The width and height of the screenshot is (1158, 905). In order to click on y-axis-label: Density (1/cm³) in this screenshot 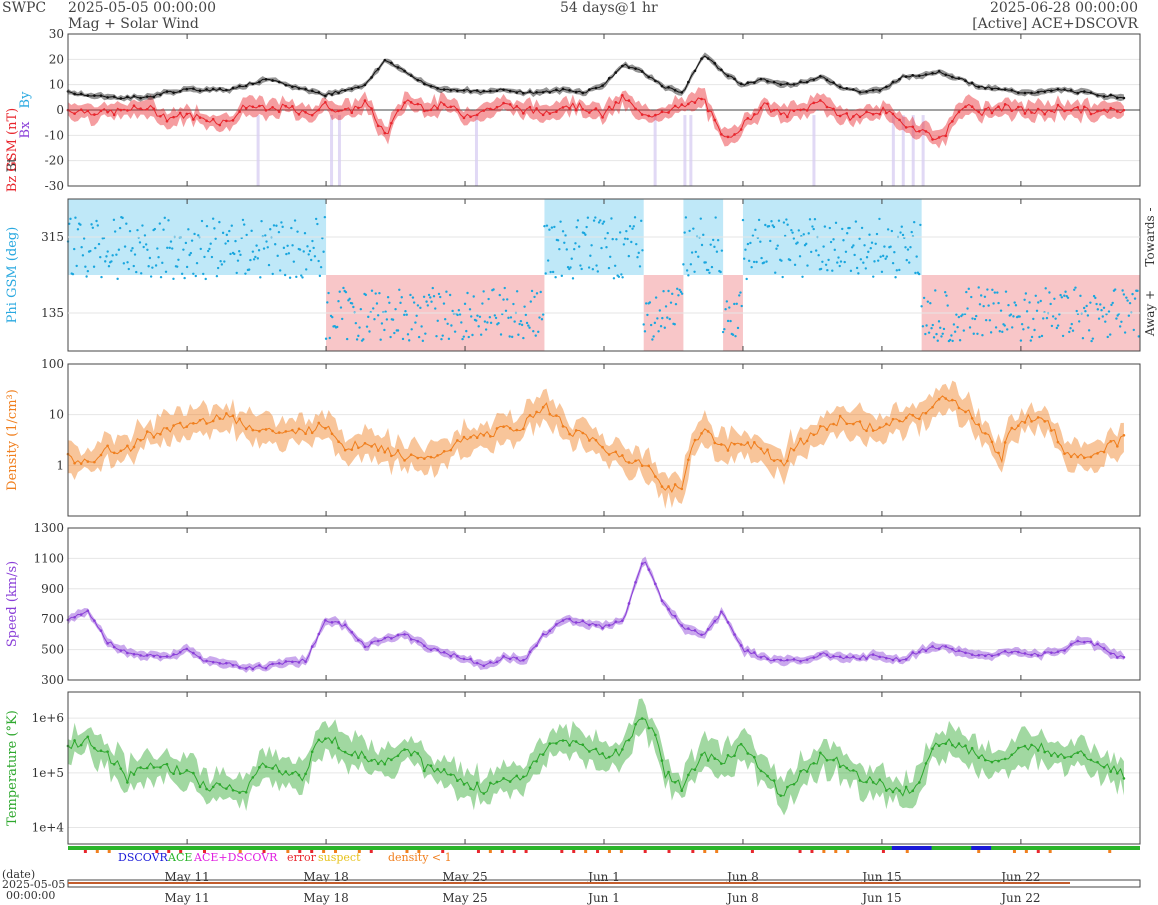, I will do `click(12, 440)`.